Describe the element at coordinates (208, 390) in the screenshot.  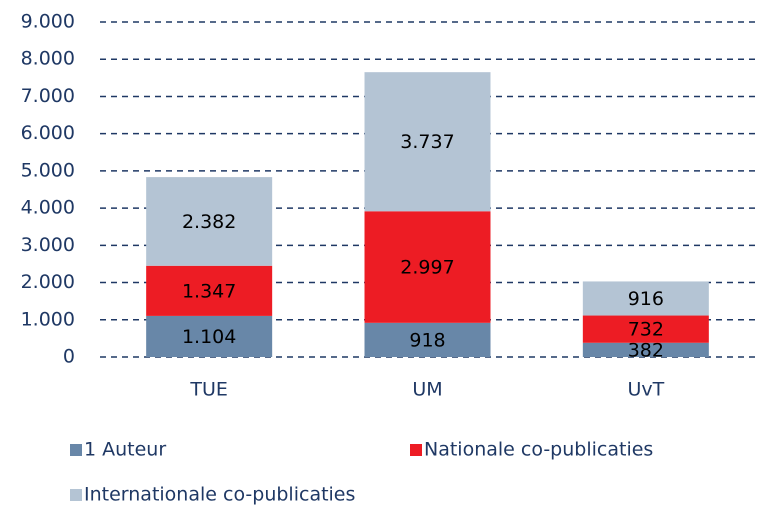
I see `x-tick-label: TUE` at that location.